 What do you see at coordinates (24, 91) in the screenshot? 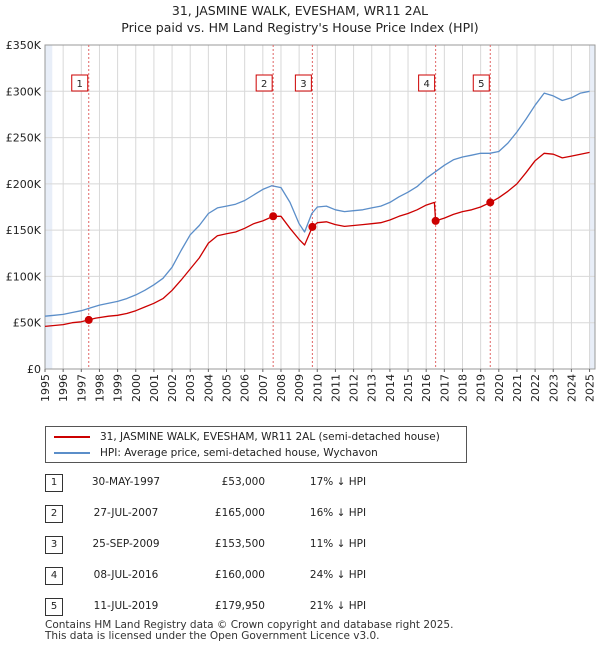
I see `y-tick-label: £300K` at bounding box center [24, 91].